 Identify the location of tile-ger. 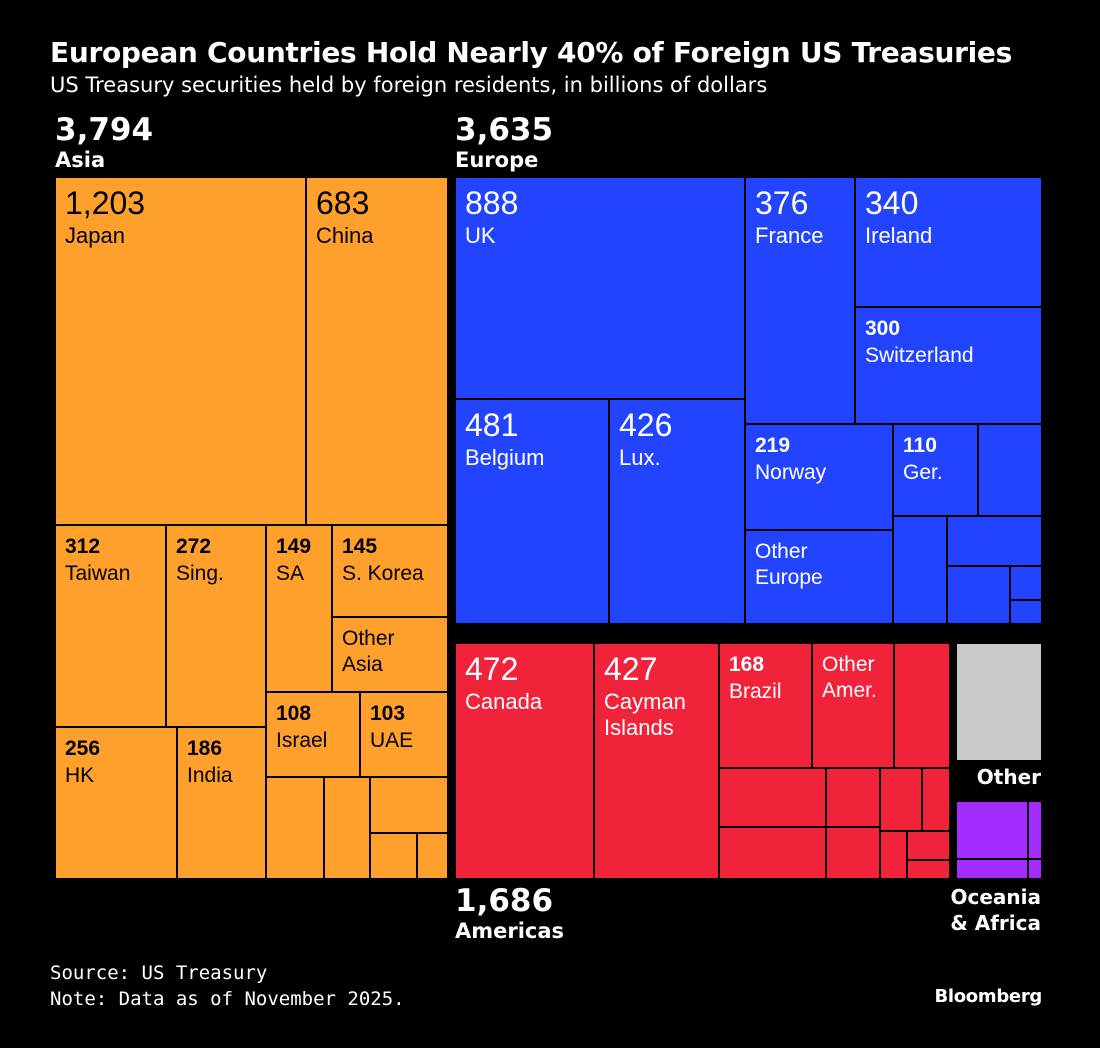
(935, 470).